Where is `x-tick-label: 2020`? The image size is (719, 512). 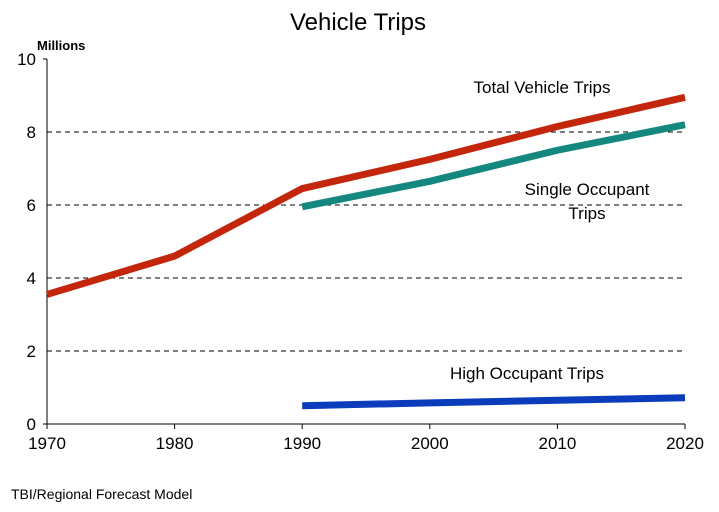 x-tick-label: 2020 is located at coordinates (685, 443).